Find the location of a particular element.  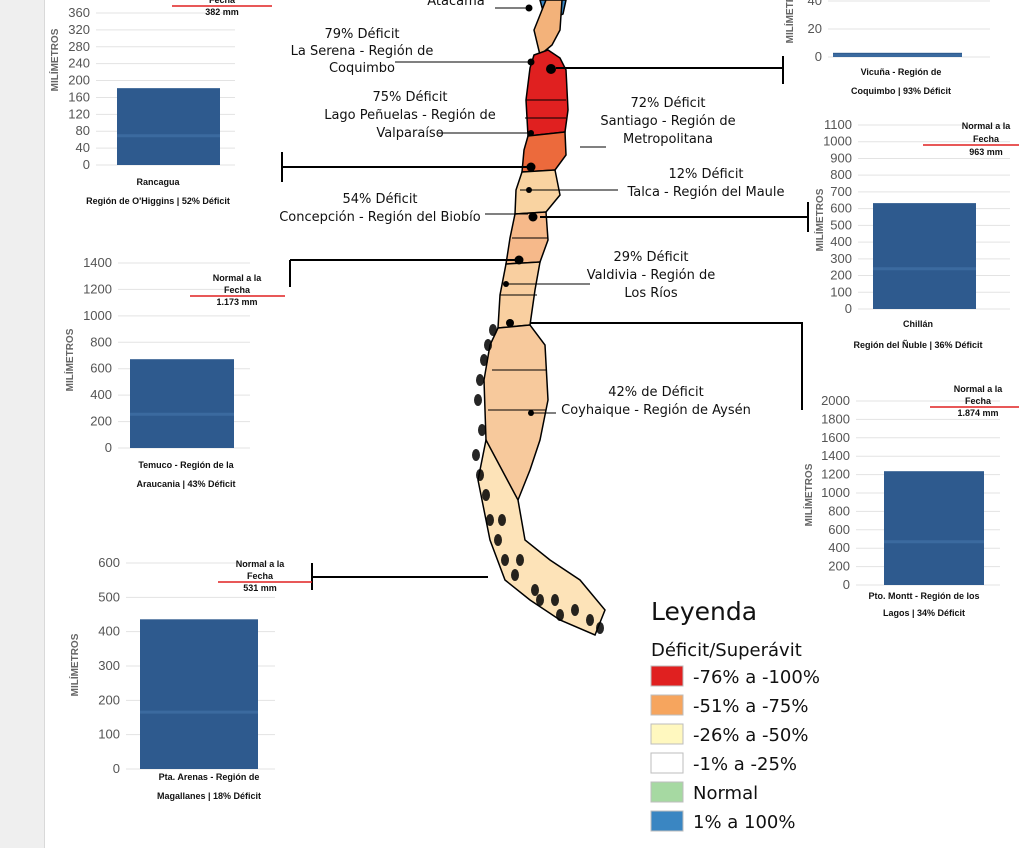

map-region-magallanes is located at coordinates (541, 536).